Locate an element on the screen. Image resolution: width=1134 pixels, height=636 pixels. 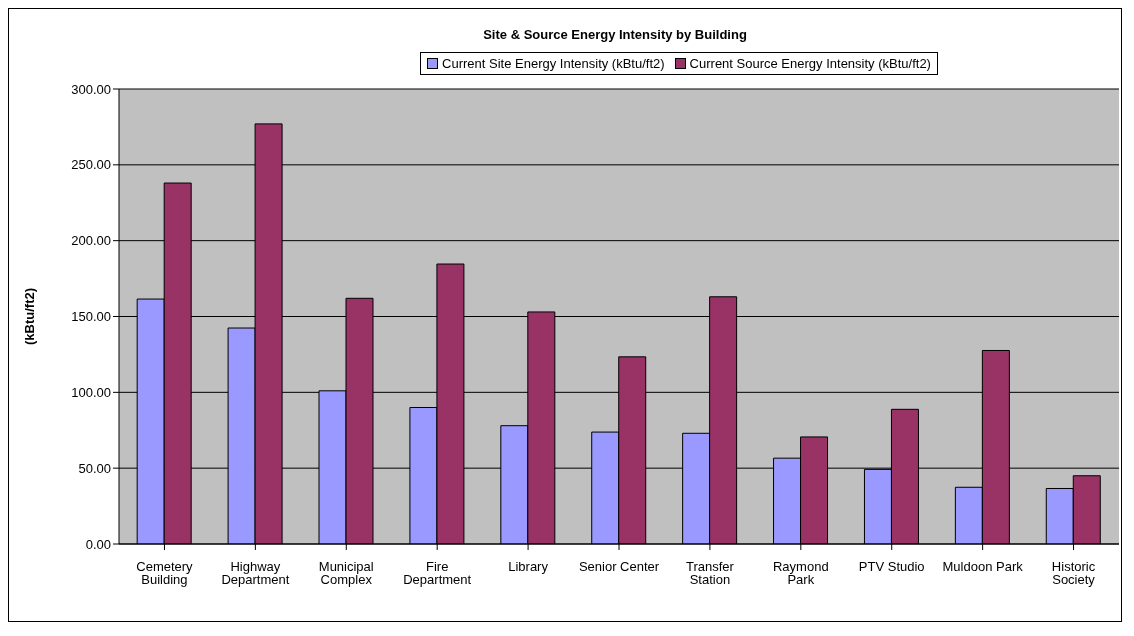
y-axis-title: (kBtu/ft2) is located at coordinates (29, 316).